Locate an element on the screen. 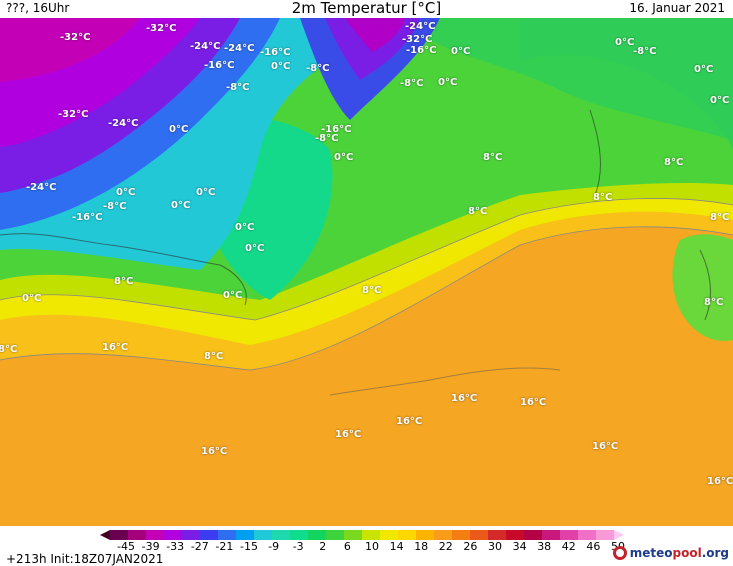 The height and width of the screenshot is (566, 733). scale-tick-label: 46 is located at coordinates (593, 546).